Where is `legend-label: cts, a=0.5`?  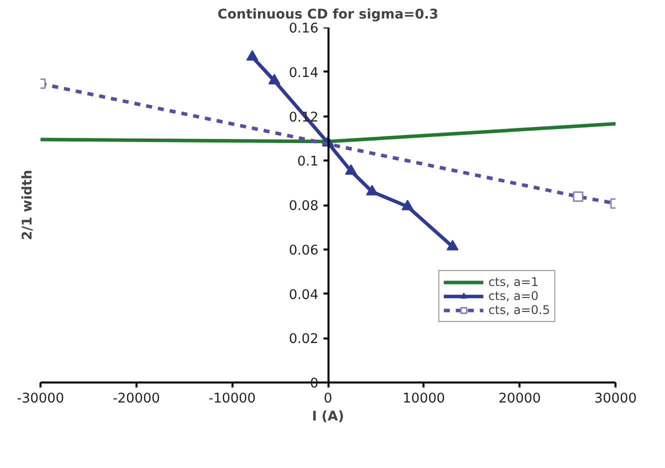 legend-label: cts, a=0.5 is located at coordinates (519, 310).